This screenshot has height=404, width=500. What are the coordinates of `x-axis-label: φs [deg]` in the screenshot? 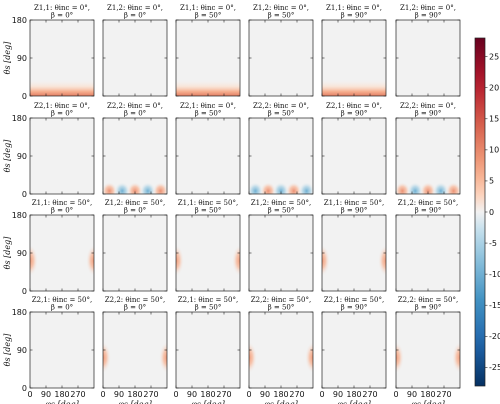 It's located at (281, 402).